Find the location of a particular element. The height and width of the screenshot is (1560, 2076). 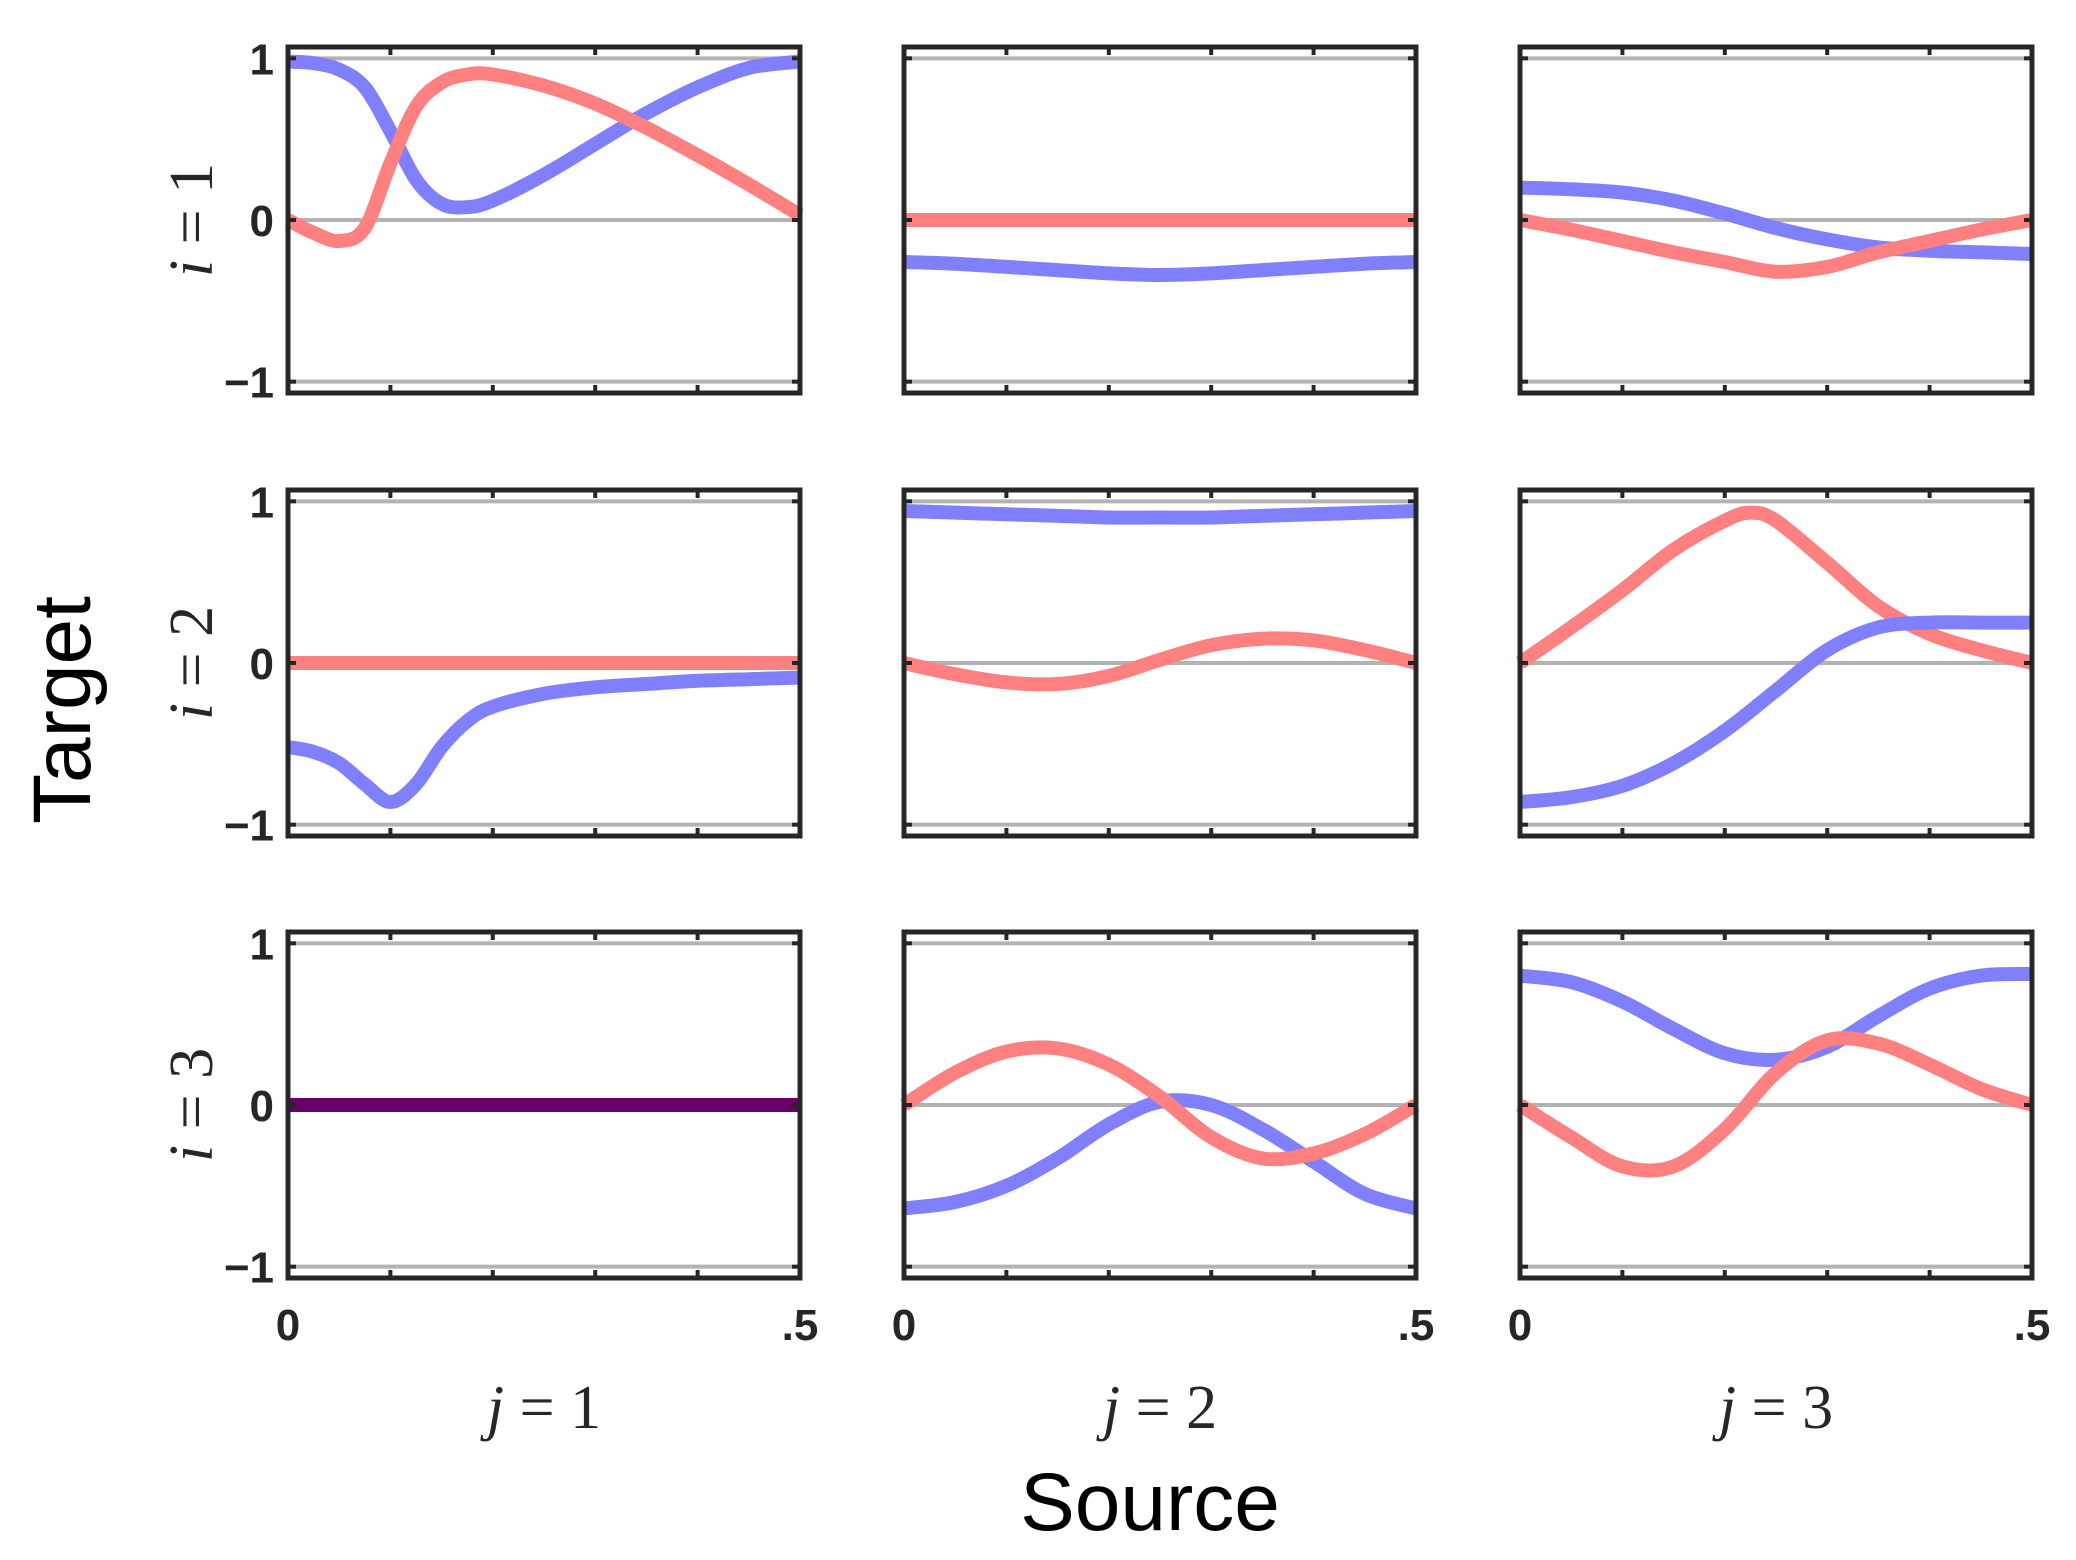

column-labels: j = 1 j = 2 j = 3 is located at coordinates (1156, 1408).